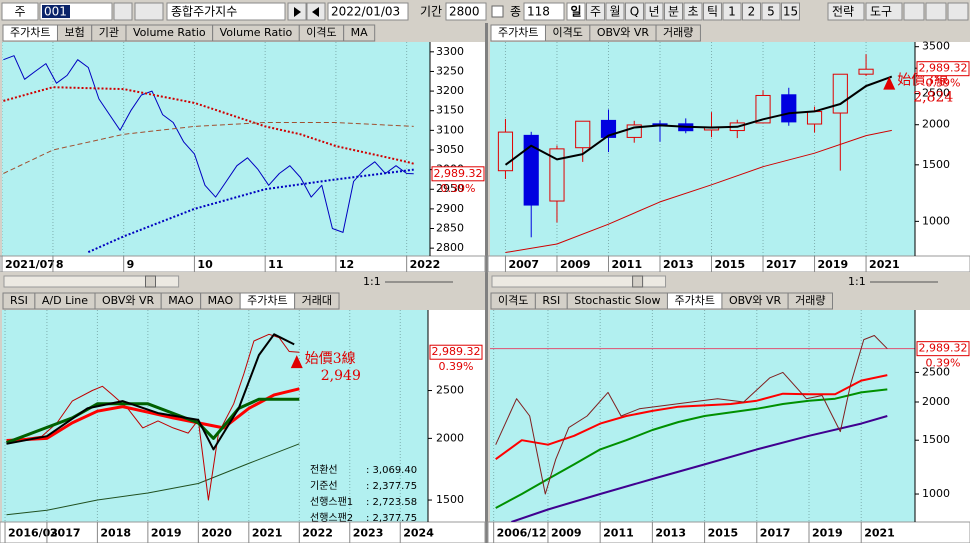 This screenshot has width=970, height=543. I want to click on tab-label: 거래량, so click(678, 32).